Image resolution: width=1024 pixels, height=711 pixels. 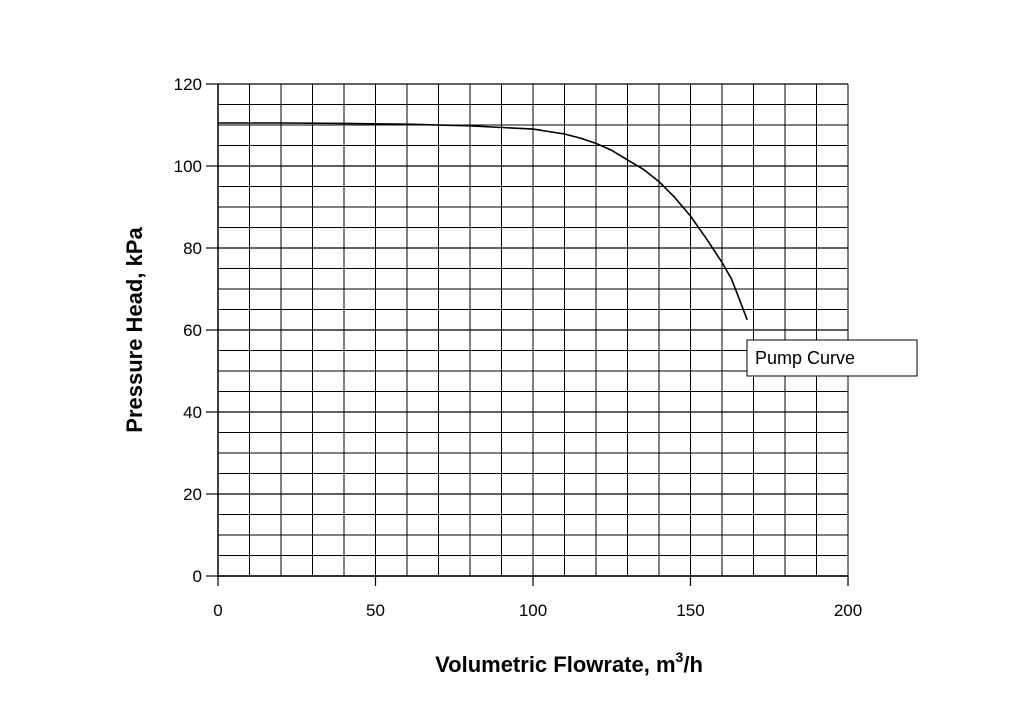 I want to click on x-tick-labels: 0 50 100 150 200, so click(x=537, y=610).